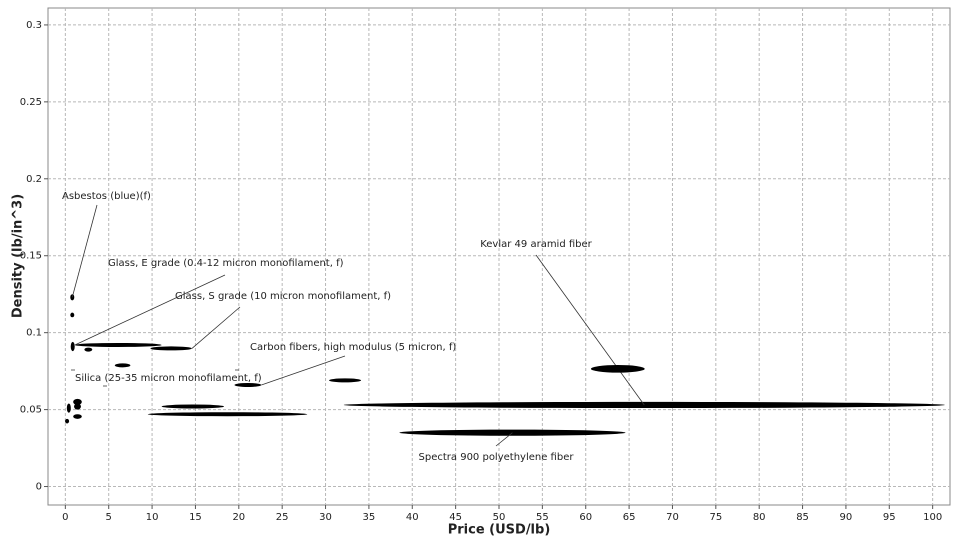 This screenshot has width=960, height=544. I want to click on y-tick-label: 0.25, so click(31, 102).